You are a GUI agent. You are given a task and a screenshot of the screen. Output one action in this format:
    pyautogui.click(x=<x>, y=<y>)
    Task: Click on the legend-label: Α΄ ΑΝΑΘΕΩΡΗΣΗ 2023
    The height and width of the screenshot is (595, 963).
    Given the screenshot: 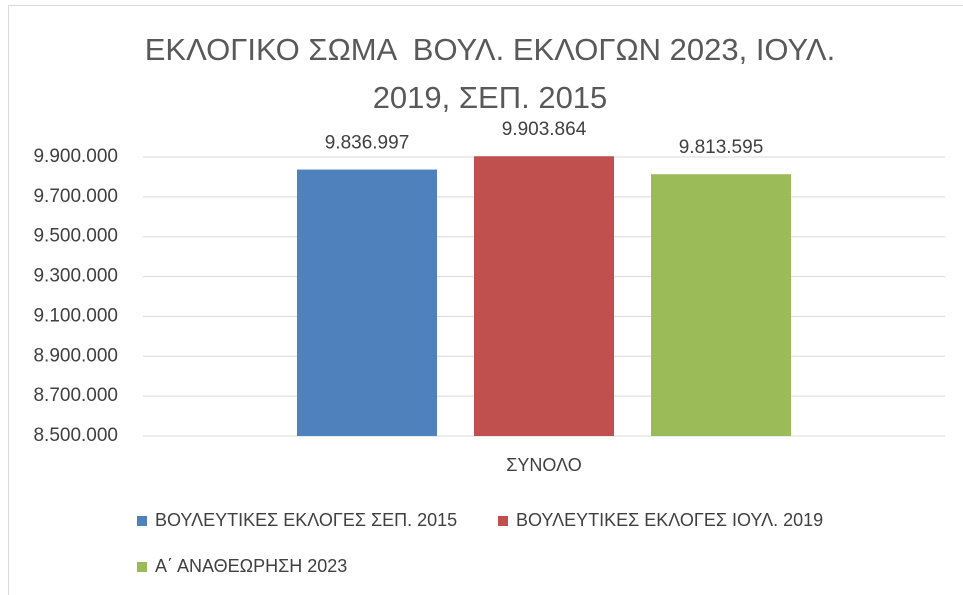 What is the action you would take?
    pyautogui.click(x=251, y=566)
    